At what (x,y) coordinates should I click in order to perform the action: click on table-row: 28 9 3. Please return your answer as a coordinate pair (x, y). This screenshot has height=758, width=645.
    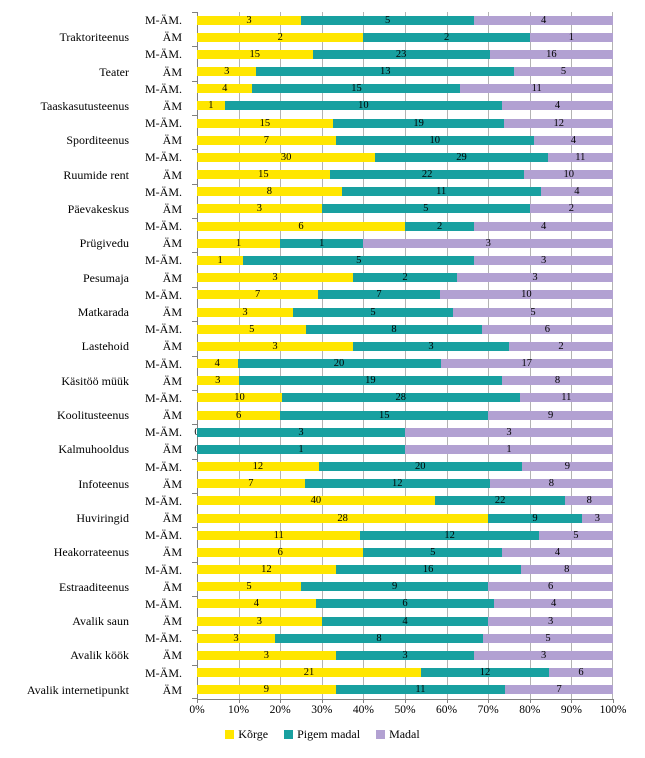
    Looking at the image, I should click on (405, 518).